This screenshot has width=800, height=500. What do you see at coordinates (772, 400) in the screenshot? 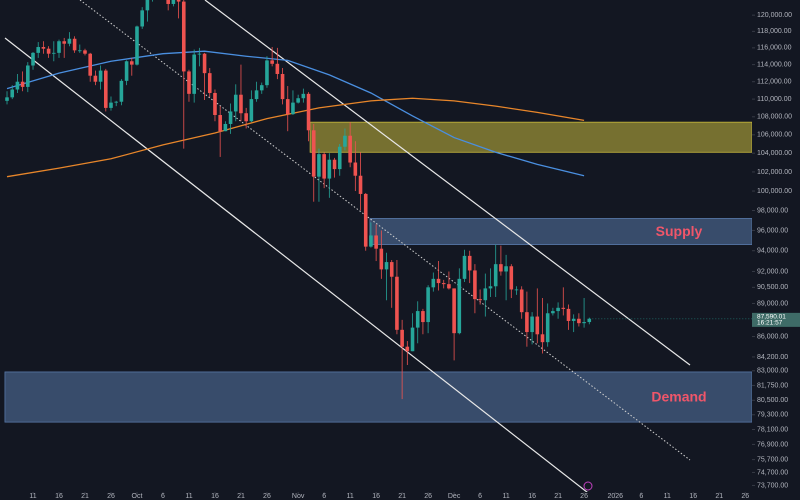
I see `y-tick-label: 80,500.00` at bounding box center [772, 400].